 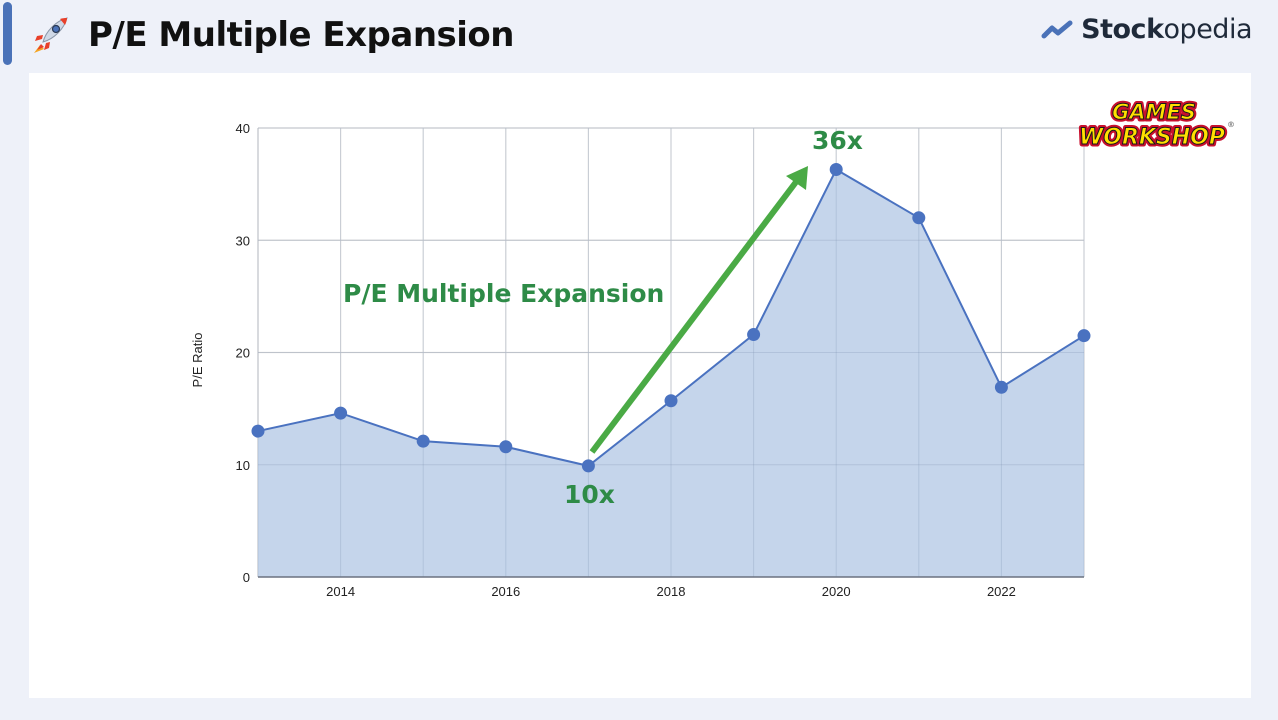 I want to click on annotation-headline: P/E Multiple Expansion, so click(x=503, y=293).